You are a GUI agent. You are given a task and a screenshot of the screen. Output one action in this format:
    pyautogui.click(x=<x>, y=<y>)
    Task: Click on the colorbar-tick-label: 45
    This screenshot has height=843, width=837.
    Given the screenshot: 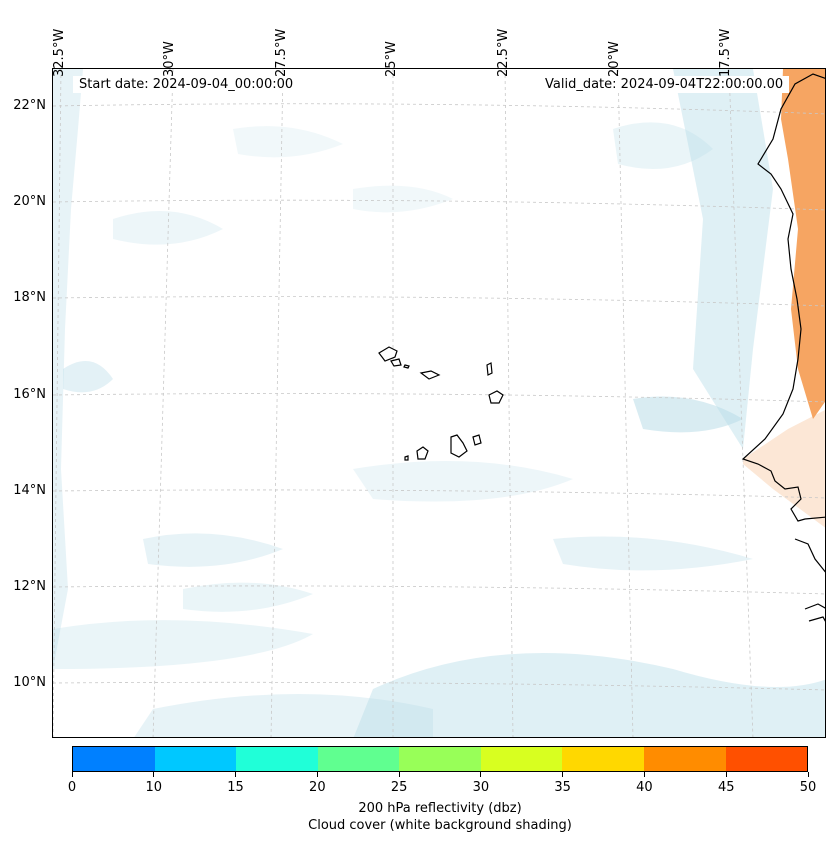 What is the action you would take?
    pyautogui.click(x=726, y=787)
    